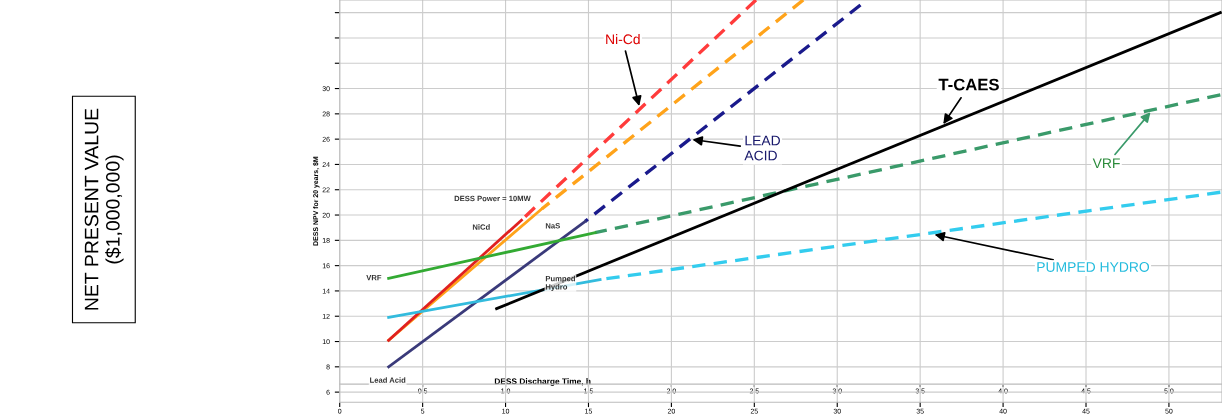 Image resolution: width=1222 pixels, height=419 pixels. I want to click on annotation: Ni-Cd, so click(623, 39).